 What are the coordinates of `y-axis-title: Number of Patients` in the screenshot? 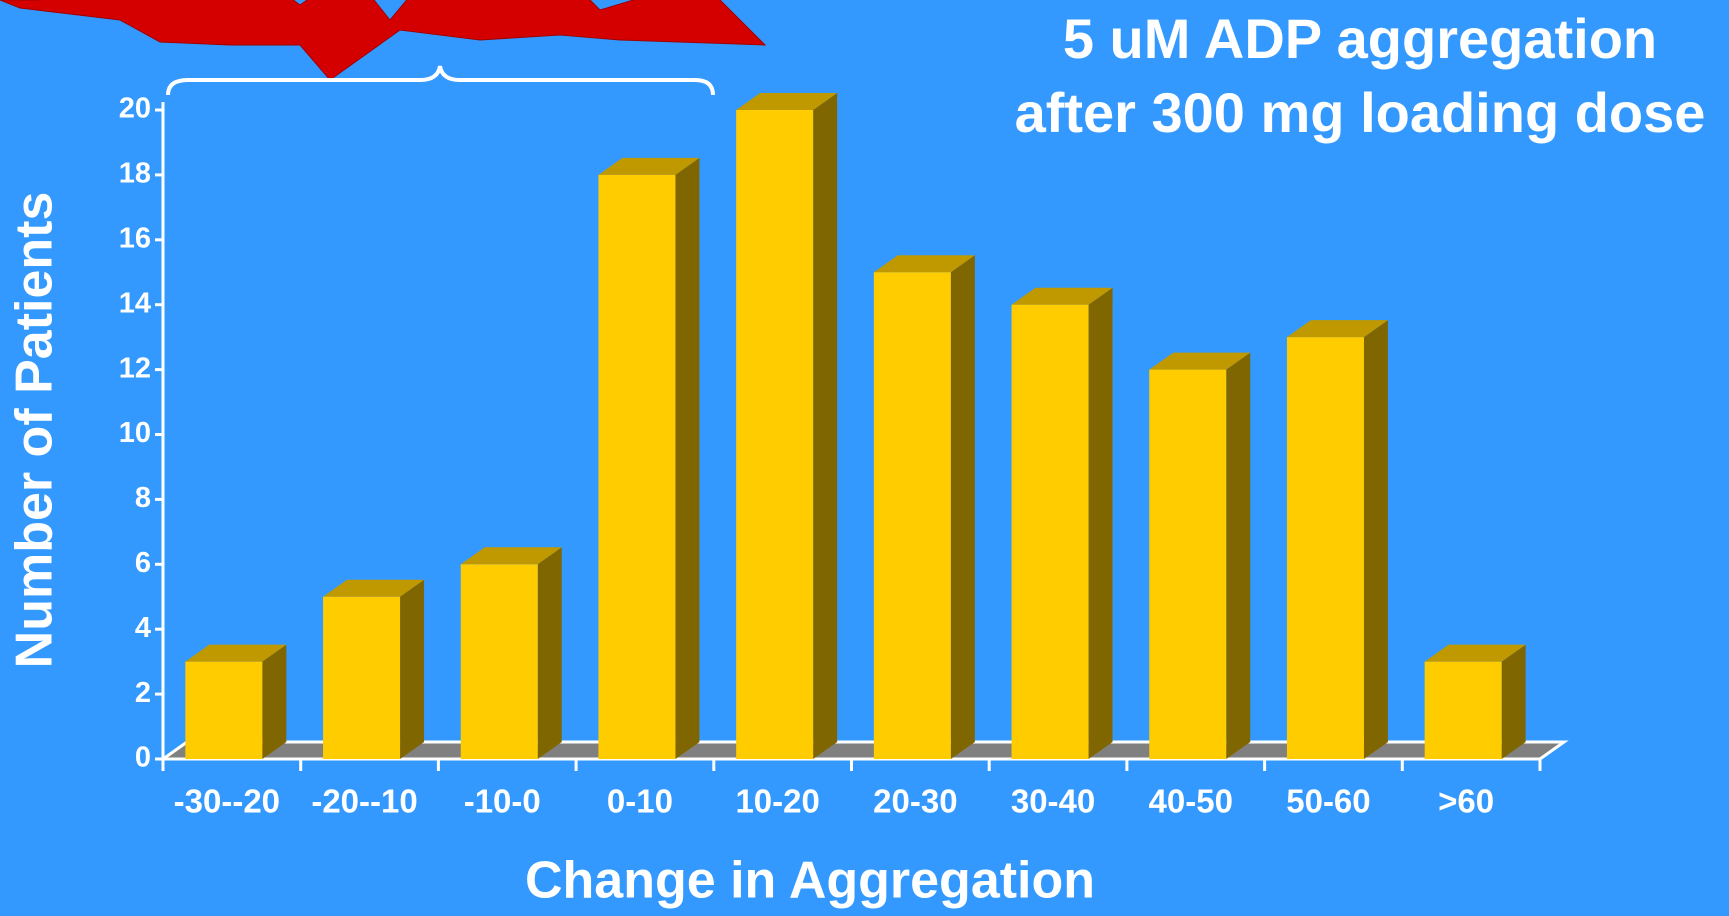 It's located at (35, 430).